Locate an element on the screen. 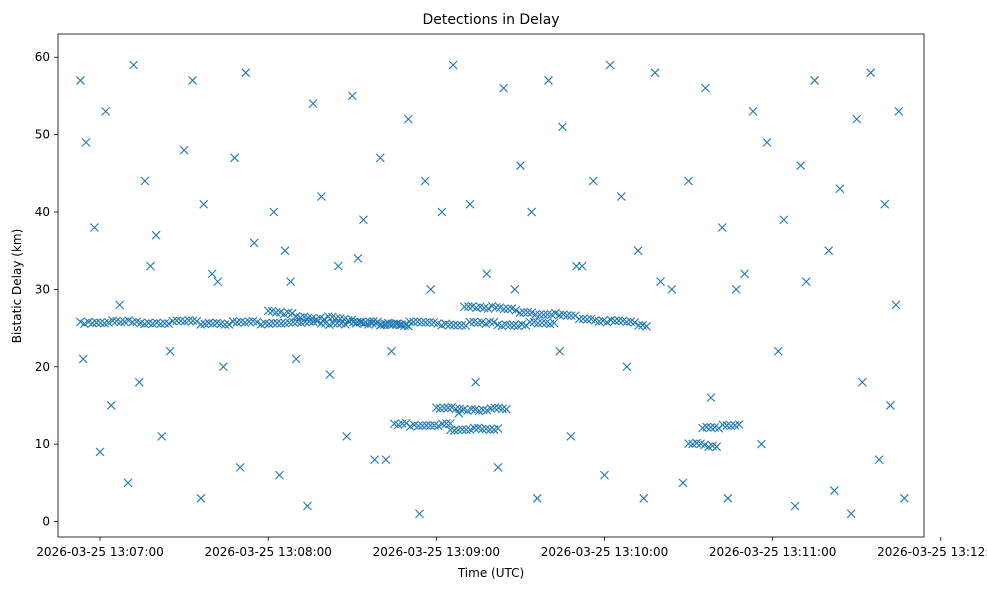  y-tick-label: 0 is located at coordinates (46, 522).